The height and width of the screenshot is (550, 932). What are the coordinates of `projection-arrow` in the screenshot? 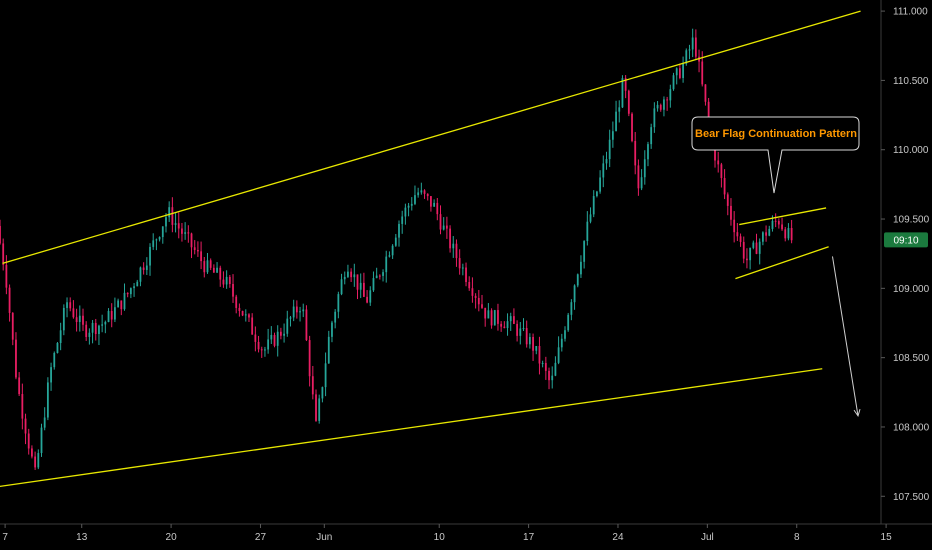 It's located at (846, 337).